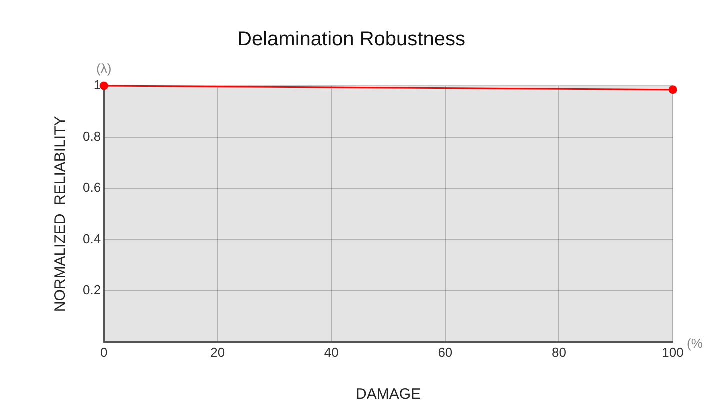 This screenshot has width=713, height=414. I want to click on y-axis-title: NORMALIZED RELIABILITY, so click(61, 214).